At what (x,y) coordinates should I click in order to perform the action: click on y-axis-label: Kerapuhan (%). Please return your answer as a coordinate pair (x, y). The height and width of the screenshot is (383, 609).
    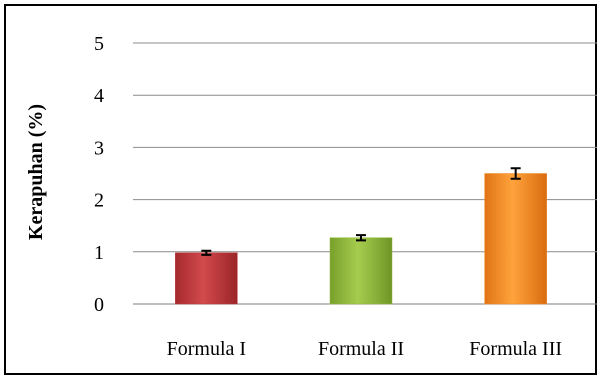
    Looking at the image, I should click on (36, 172).